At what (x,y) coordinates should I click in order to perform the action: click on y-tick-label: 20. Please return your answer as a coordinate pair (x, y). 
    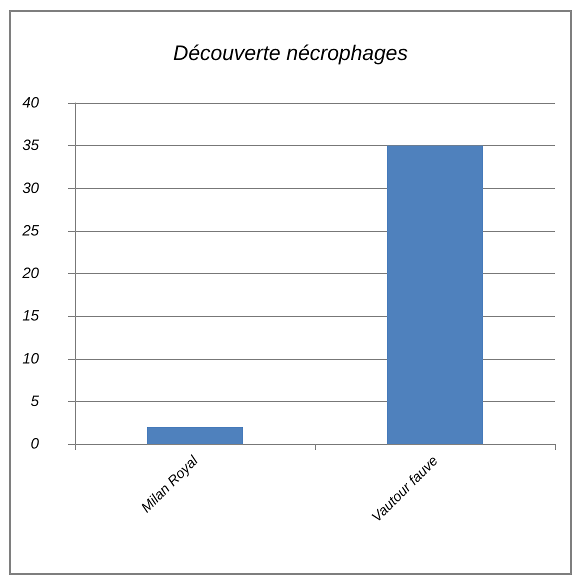
    Looking at the image, I should click on (30, 273).